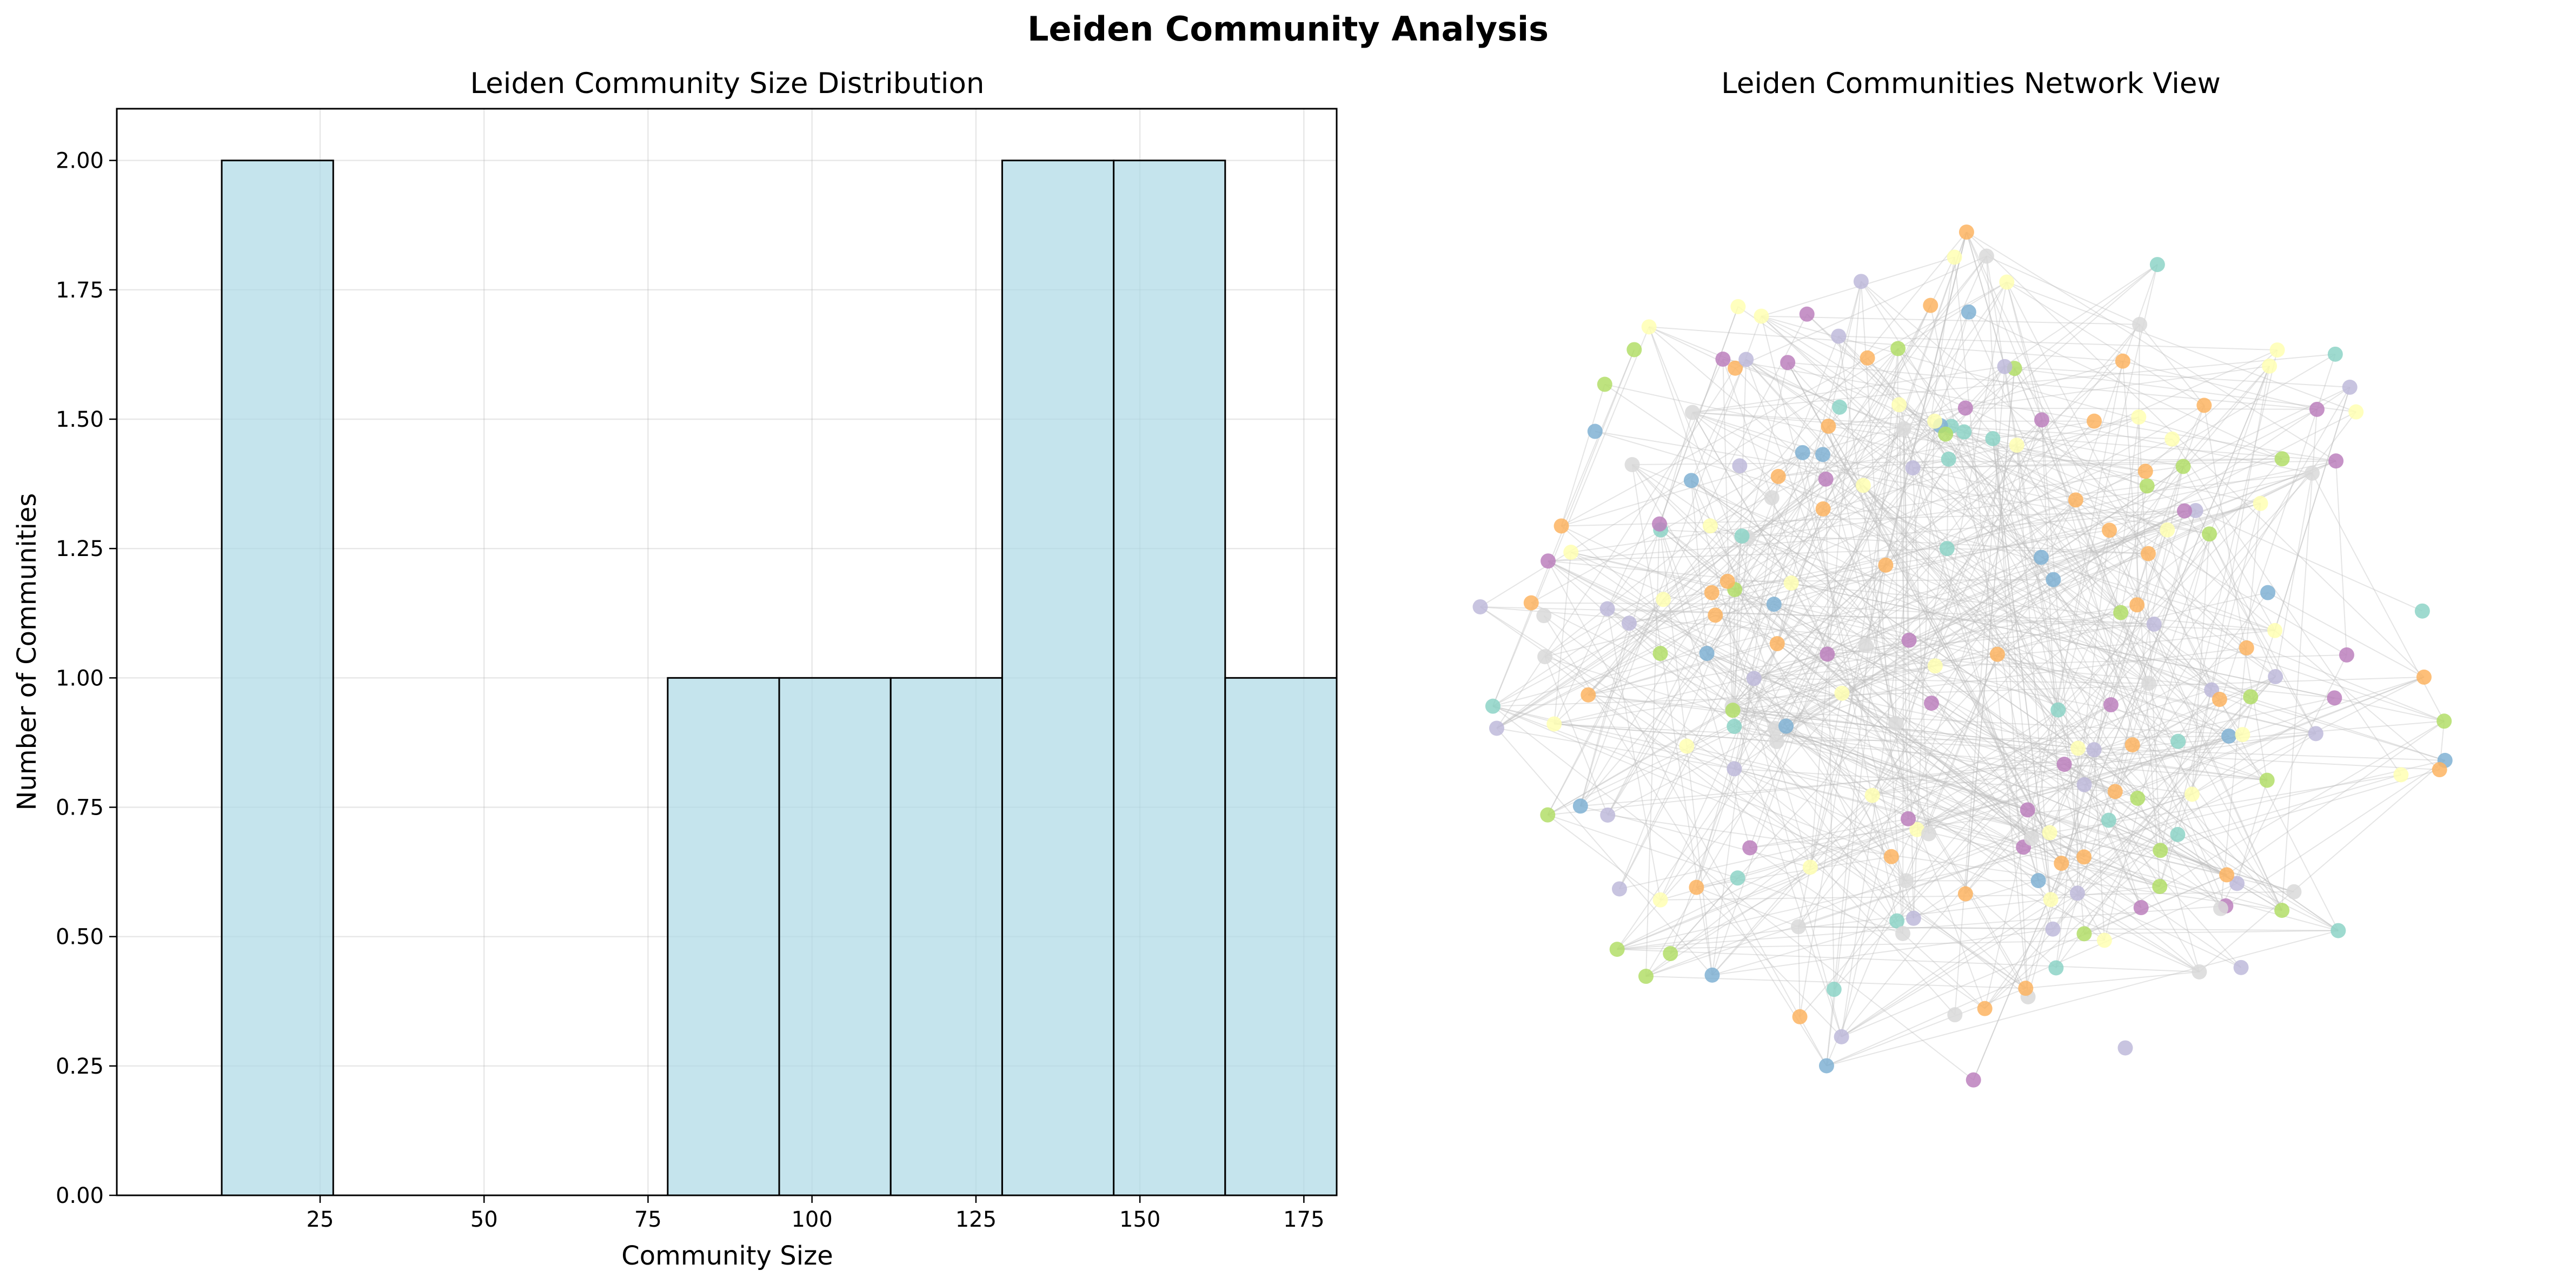 This screenshot has width=2576, height=1277. I want to click on y-tick-label: 0.50, so click(80, 937).